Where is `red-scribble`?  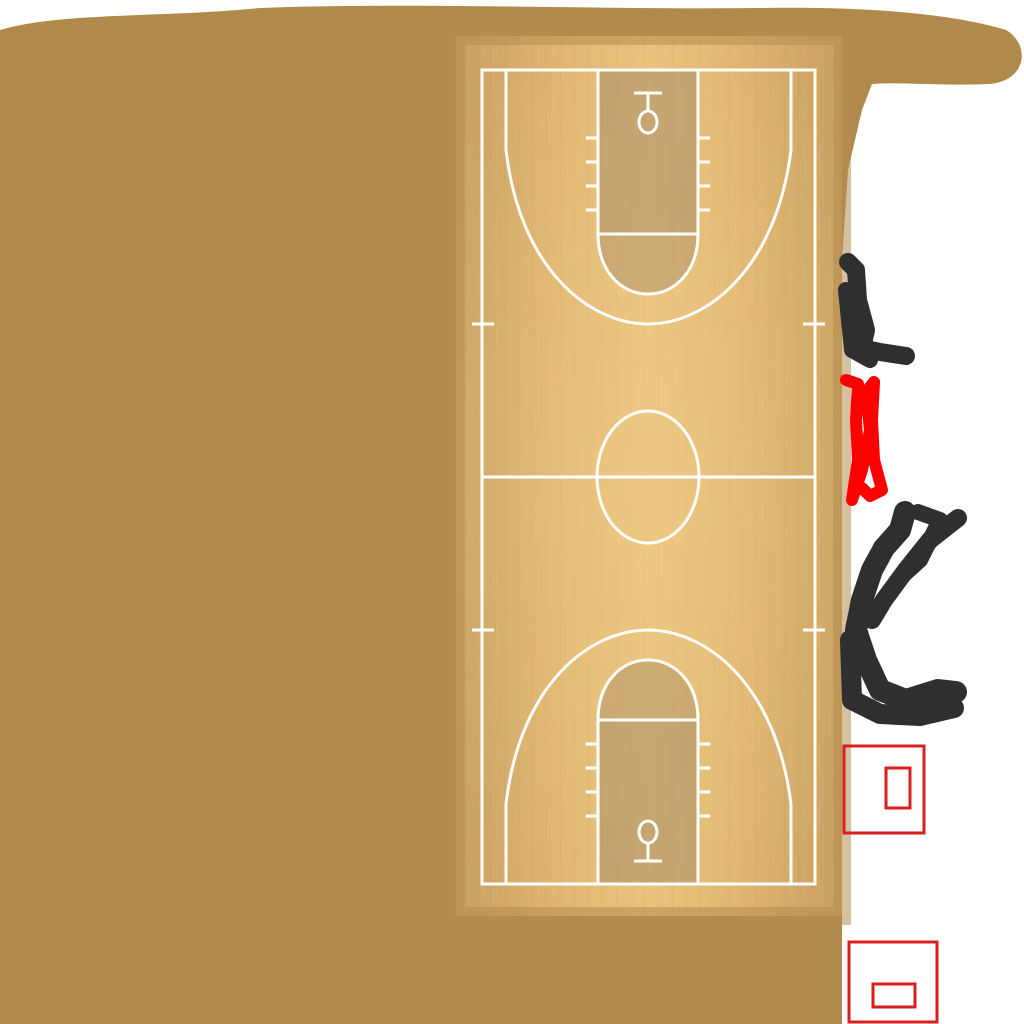
red-scribble is located at coordinates (864, 440).